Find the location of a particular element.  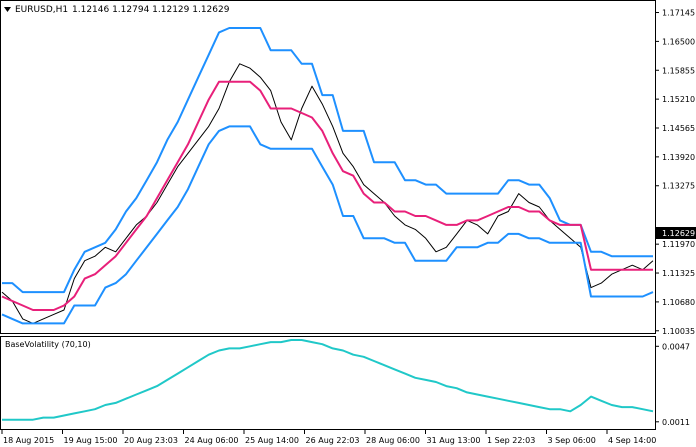

time-axis-label: 26 Aug 22:03 is located at coordinates (333, 440).